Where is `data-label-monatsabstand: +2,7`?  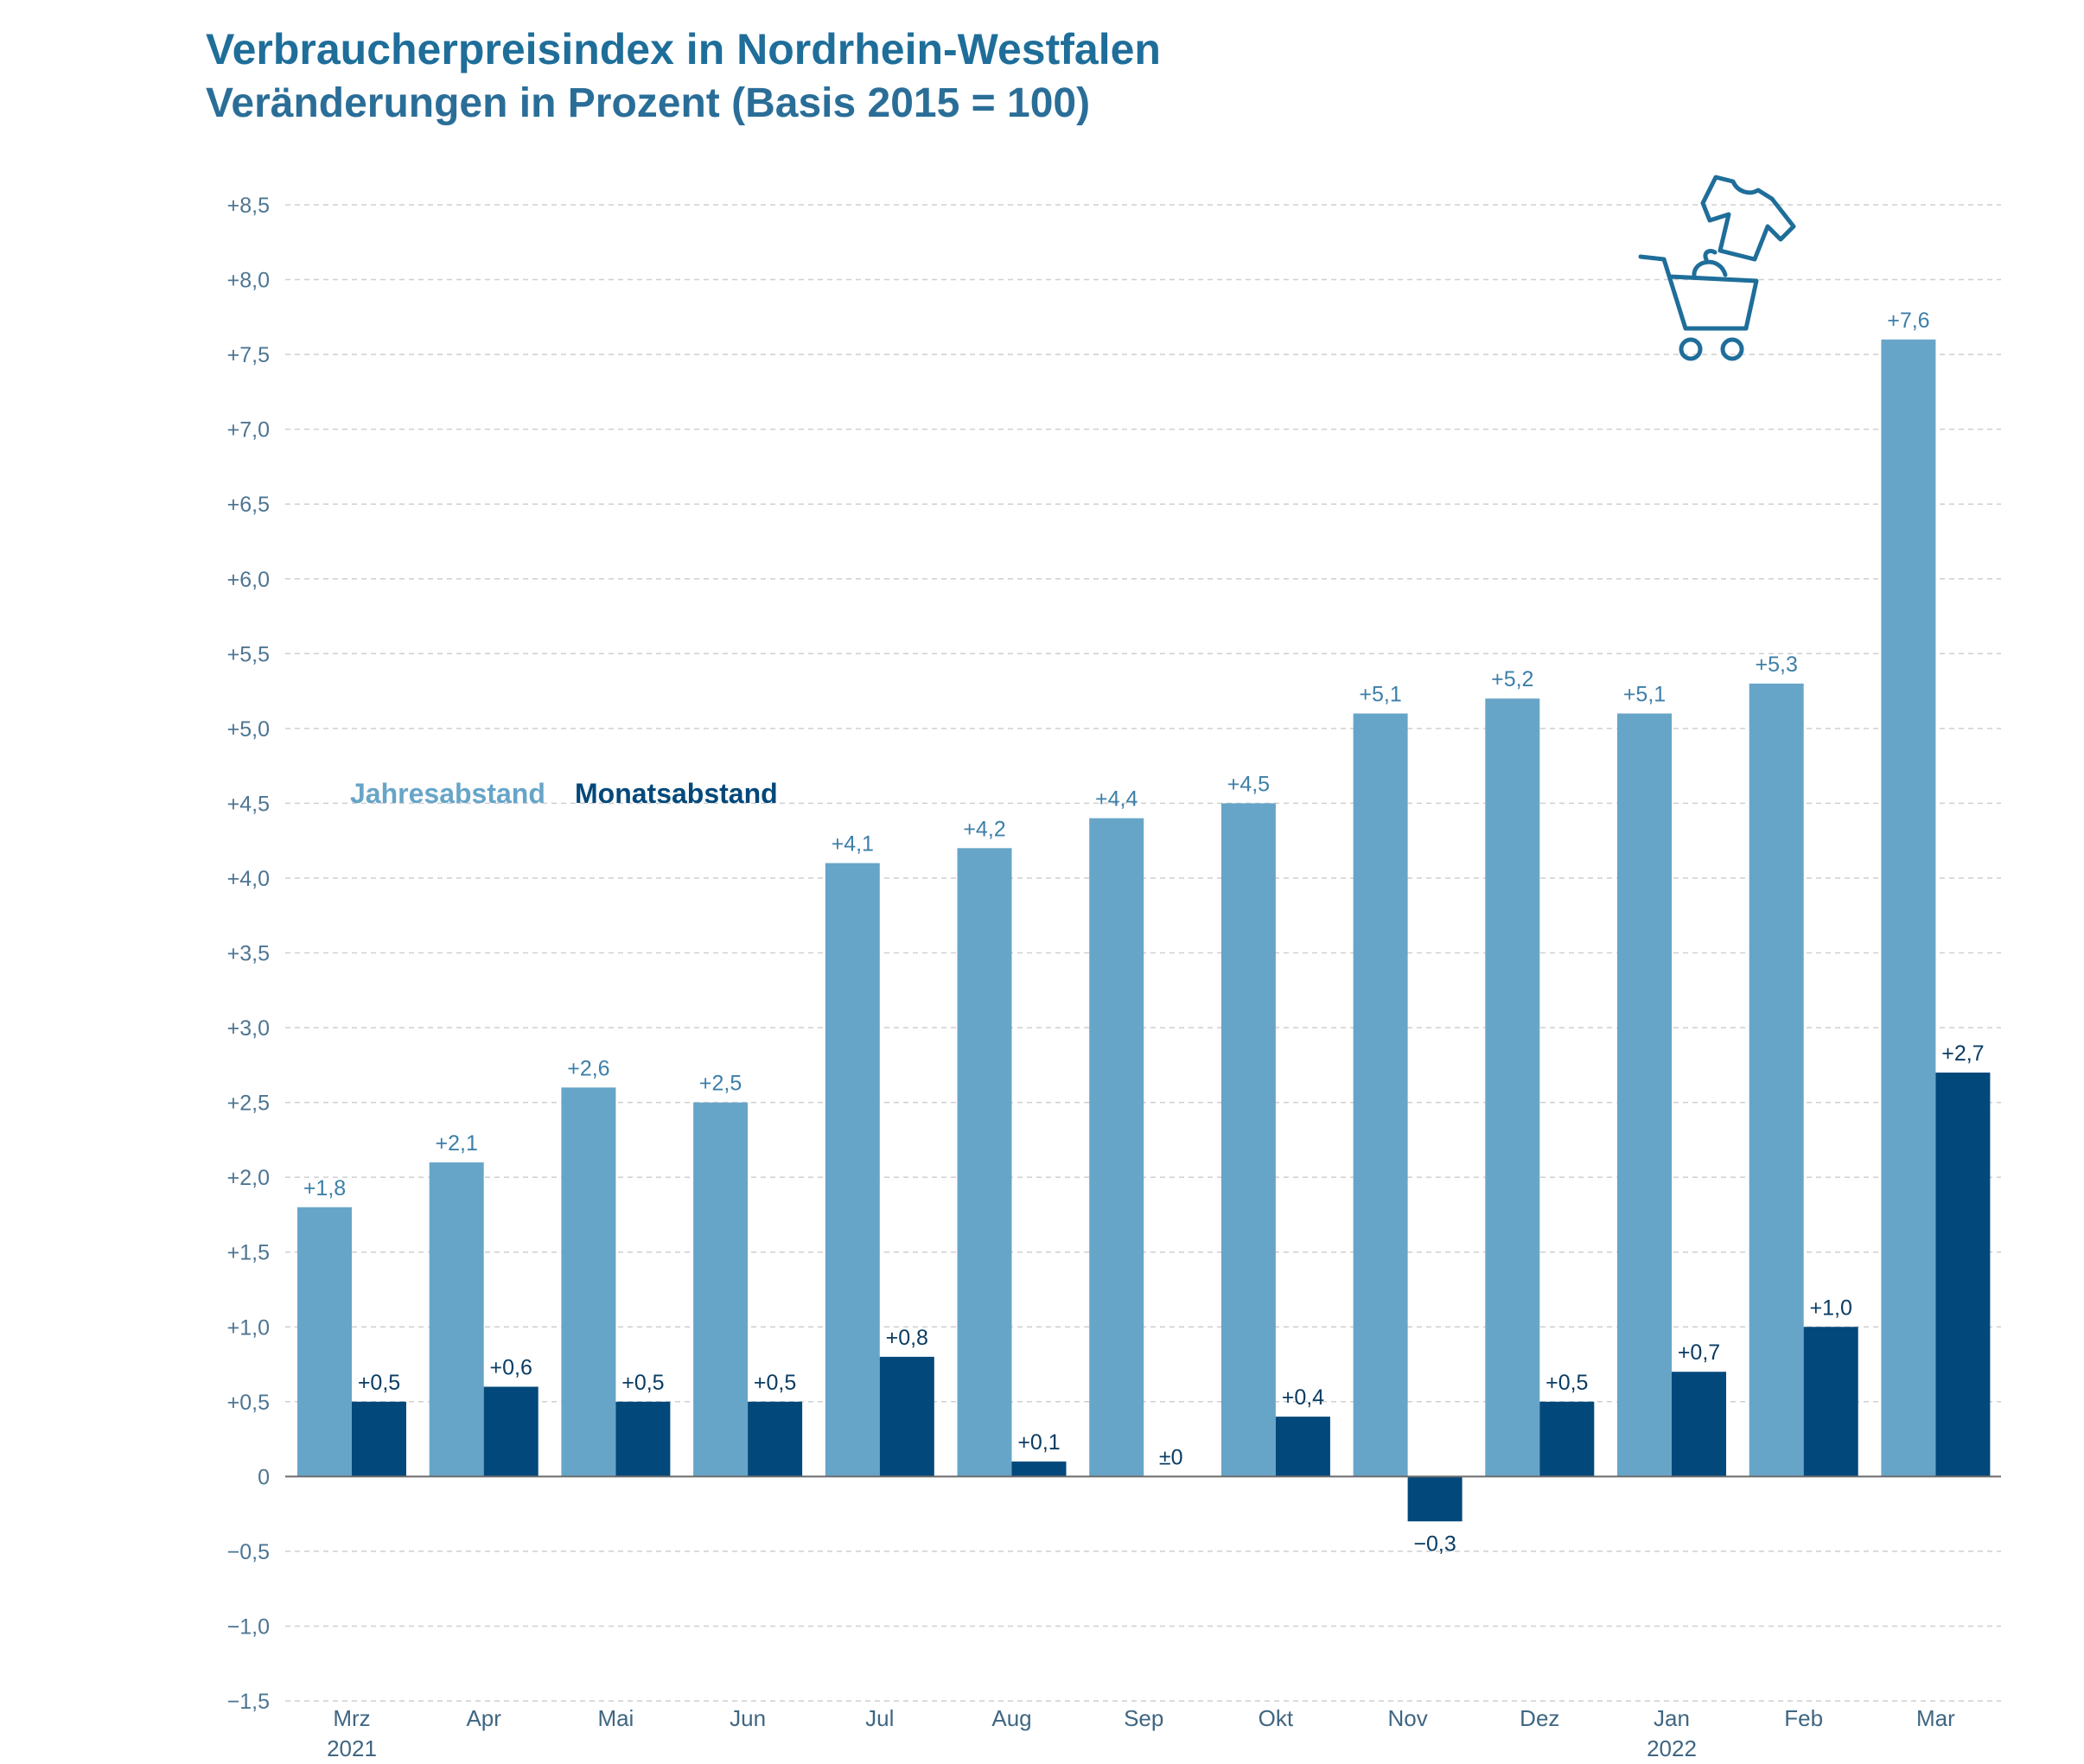
data-label-monatsabstand: +2,7 is located at coordinates (1962, 1053).